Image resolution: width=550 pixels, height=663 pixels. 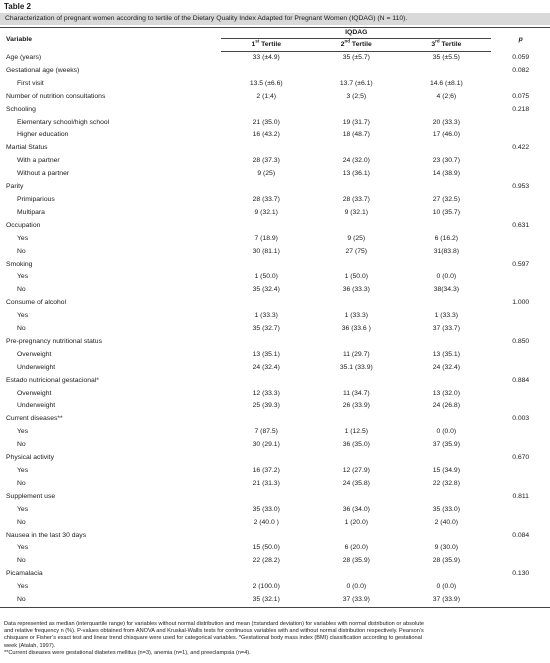 What do you see at coordinates (356, 367) in the screenshot?
I see `tertile-2-cell: 35.1 (33.9)` at bounding box center [356, 367].